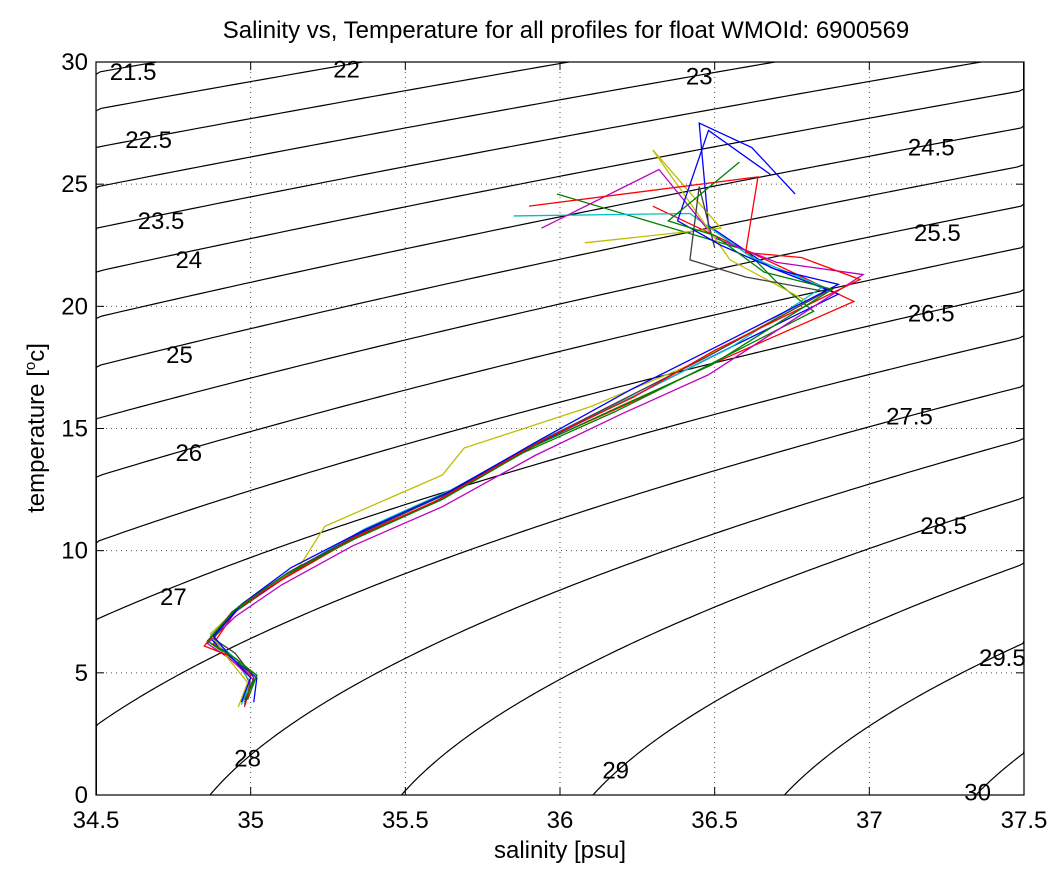  Describe the element at coordinates (173, 597) in the screenshot. I see `contour-label: 27` at that location.